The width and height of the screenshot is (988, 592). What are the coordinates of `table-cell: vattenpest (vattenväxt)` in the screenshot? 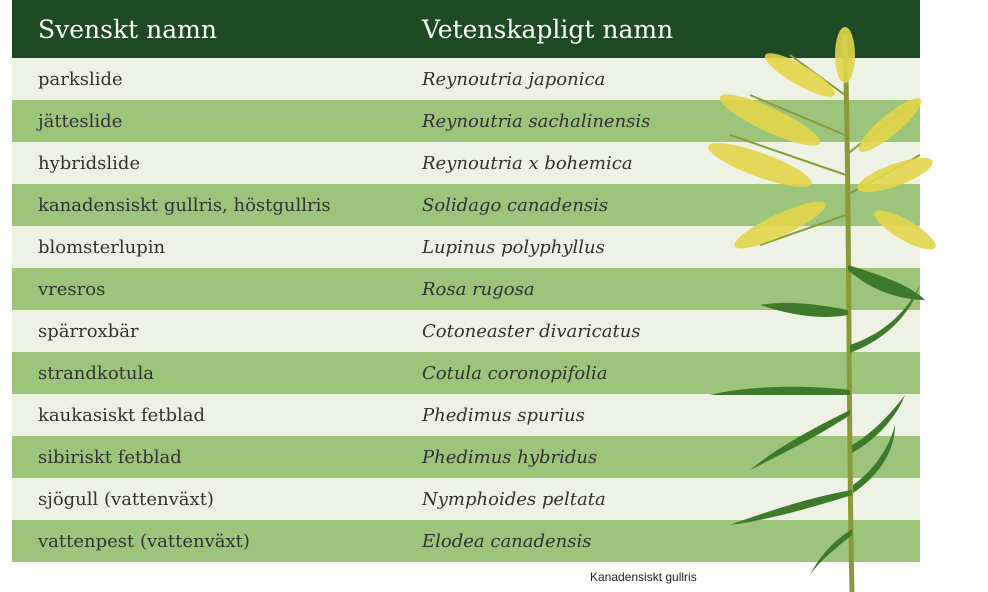 It's located at (144, 541).